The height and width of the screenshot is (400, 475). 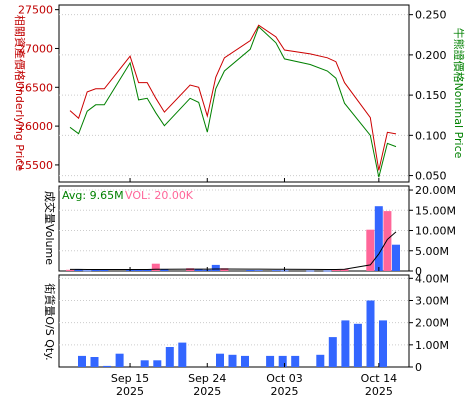 I want to click on volume-tick-label: 10.00M, so click(x=435, y=231).